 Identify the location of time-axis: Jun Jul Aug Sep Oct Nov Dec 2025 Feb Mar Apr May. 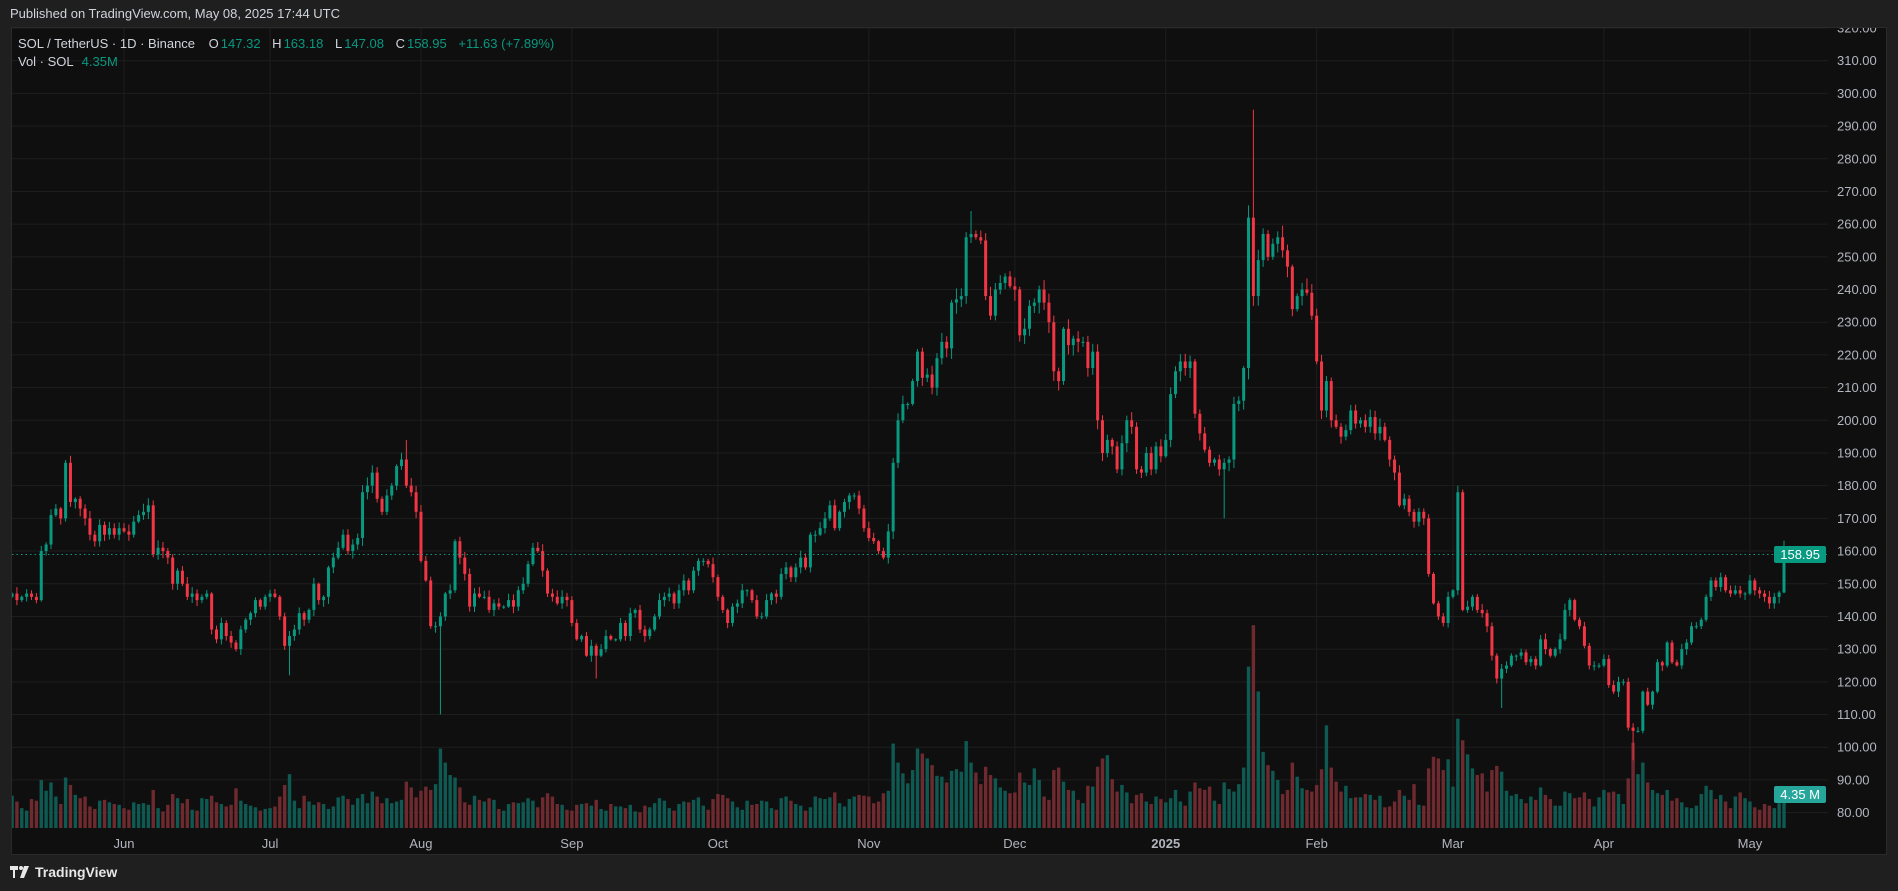
(938, 843).